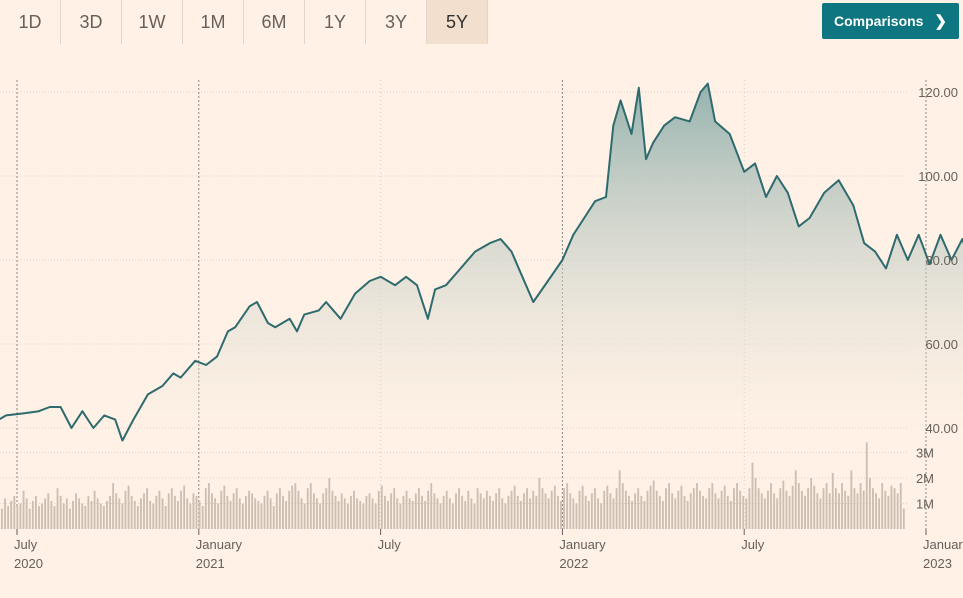 The image size is (963, 598). Describe the element at coordinates (30, 22) in the screenshot. I see `tab-1d: 1D` at that location.